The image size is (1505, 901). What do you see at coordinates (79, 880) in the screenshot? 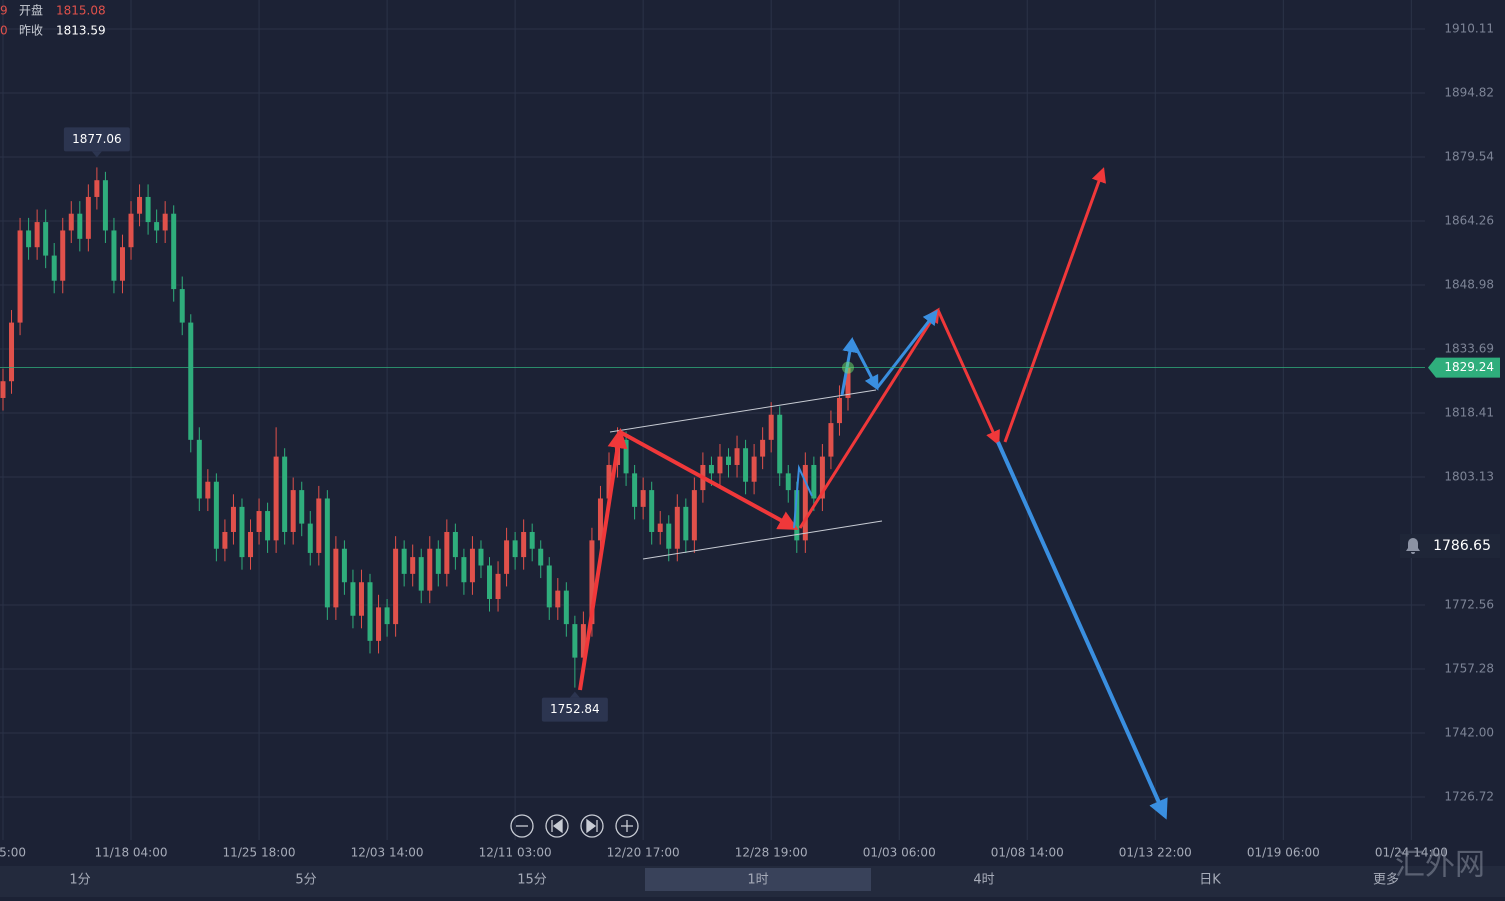
I see `timeframe-tab: 1分` at bounding box center [79, 880].